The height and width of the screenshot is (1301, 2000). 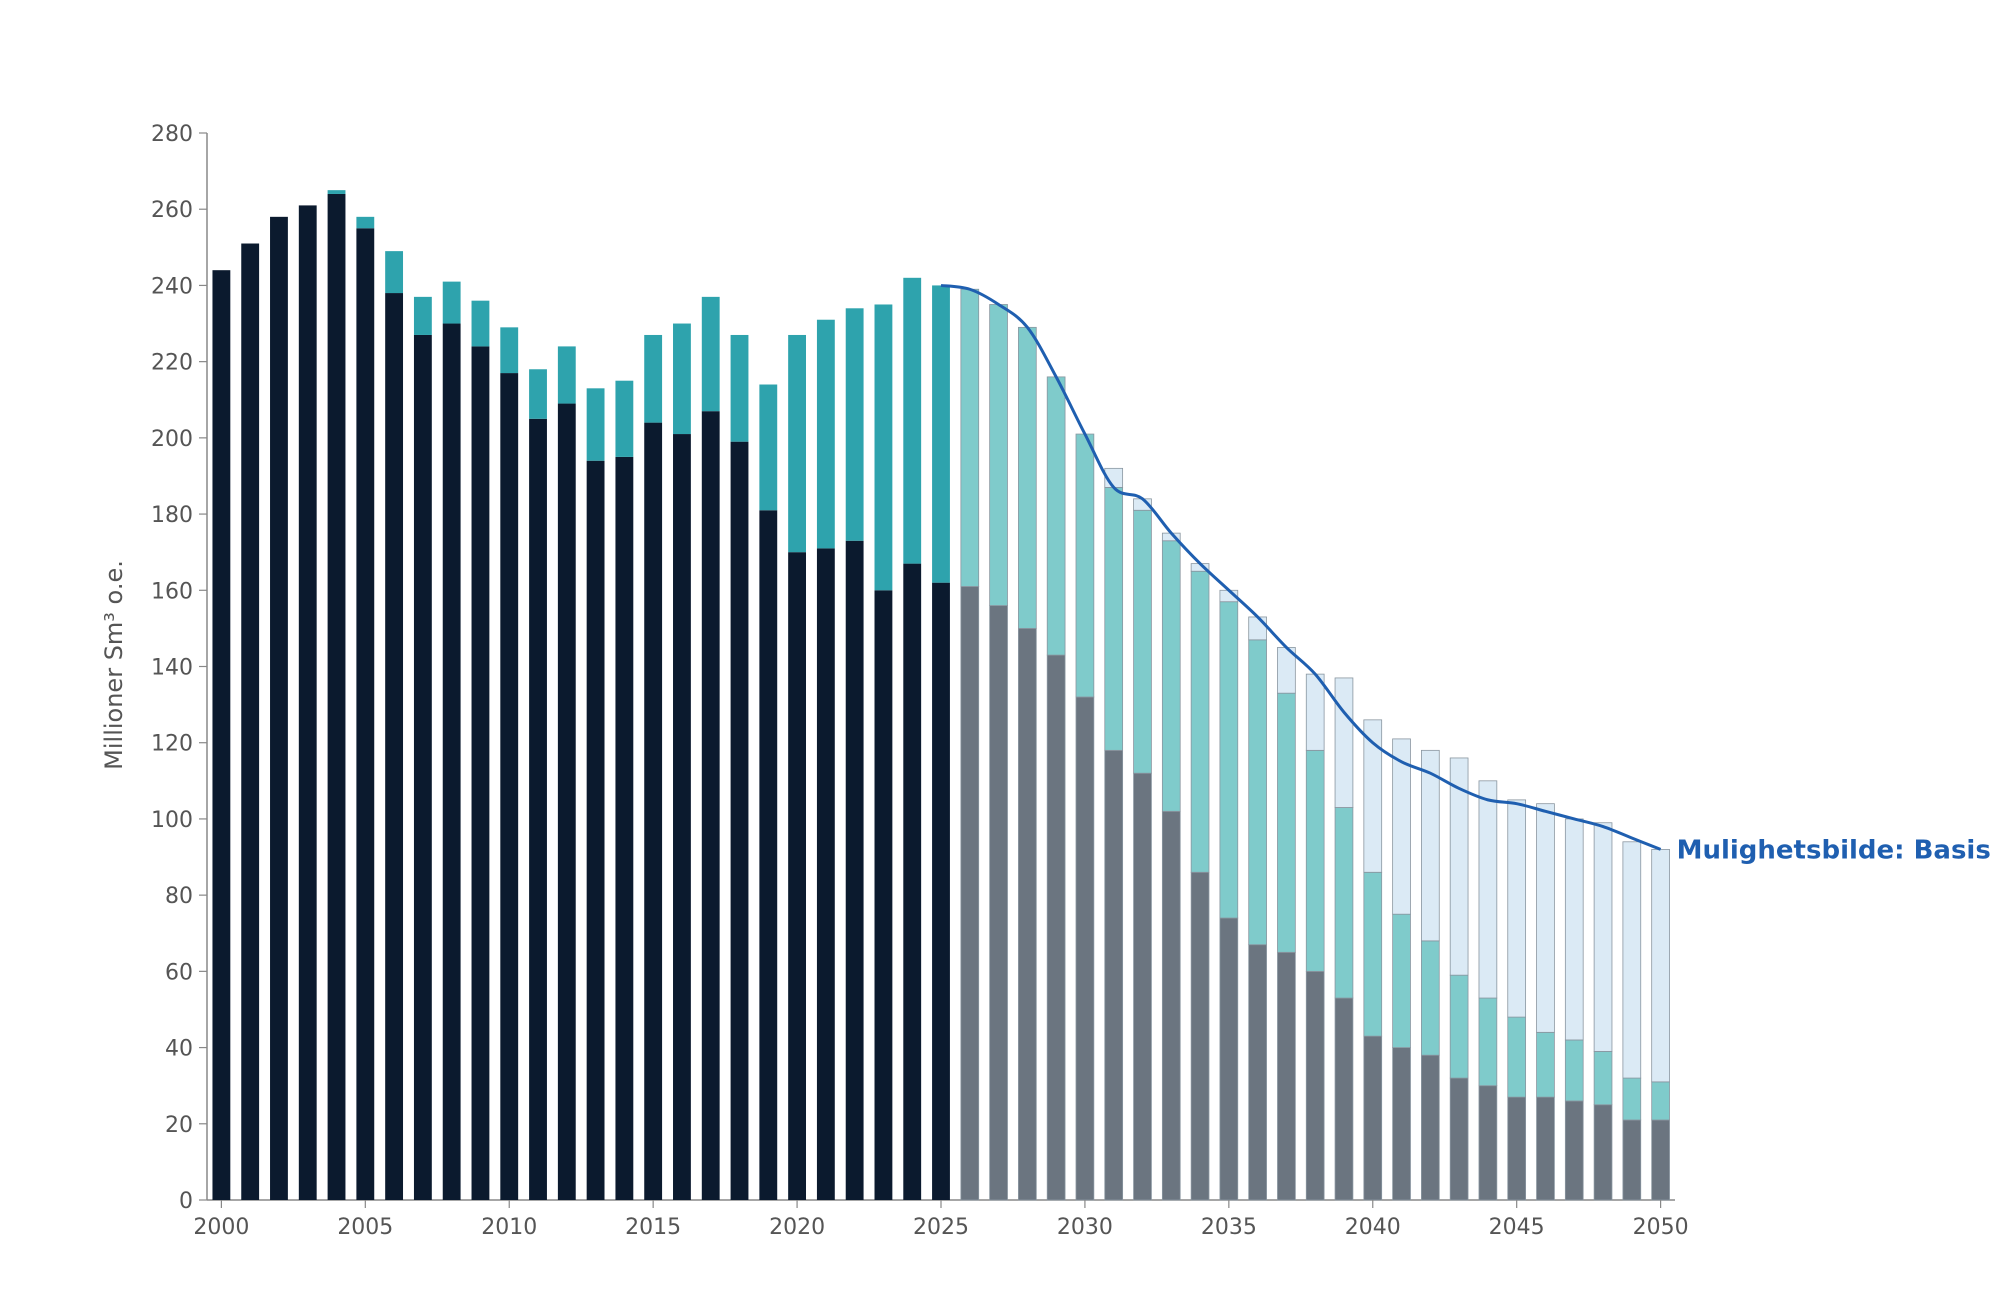 I want to click on x-tick-label: 2000, so click(x=221, y=1227).